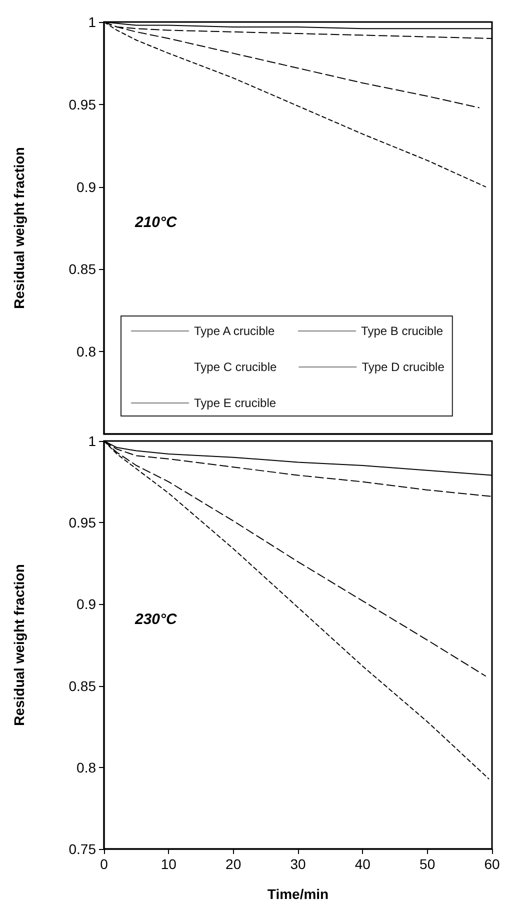 The width and height of the screenshot is (505, 911). What do you see at coordinates (403, 367) in the screenshot?
I see `legend-label: Type D crucible` at bounding box center [403, 367].